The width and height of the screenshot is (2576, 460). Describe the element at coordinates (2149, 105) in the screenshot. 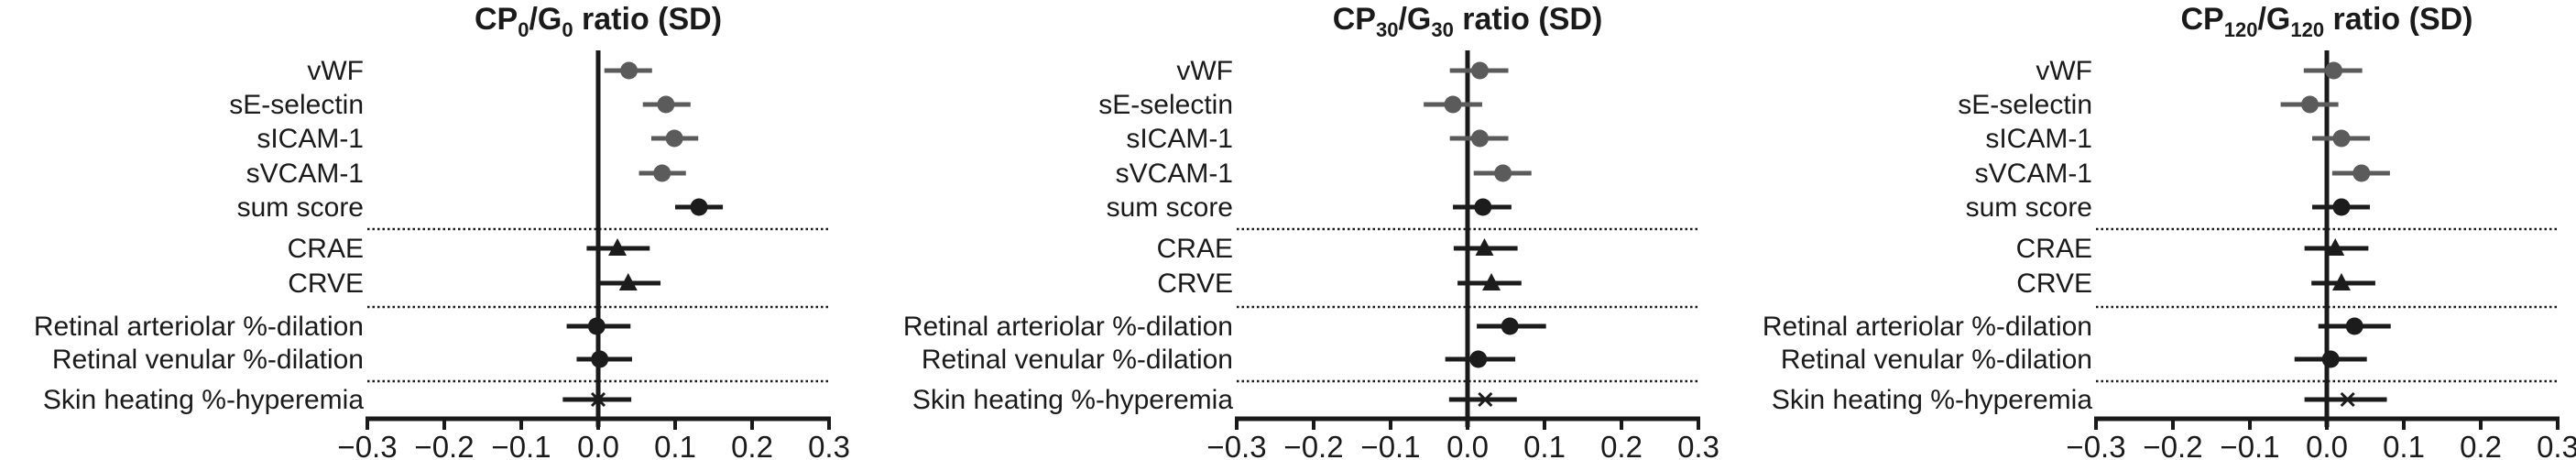

I see `forest-row: sE-selectin` at that location.